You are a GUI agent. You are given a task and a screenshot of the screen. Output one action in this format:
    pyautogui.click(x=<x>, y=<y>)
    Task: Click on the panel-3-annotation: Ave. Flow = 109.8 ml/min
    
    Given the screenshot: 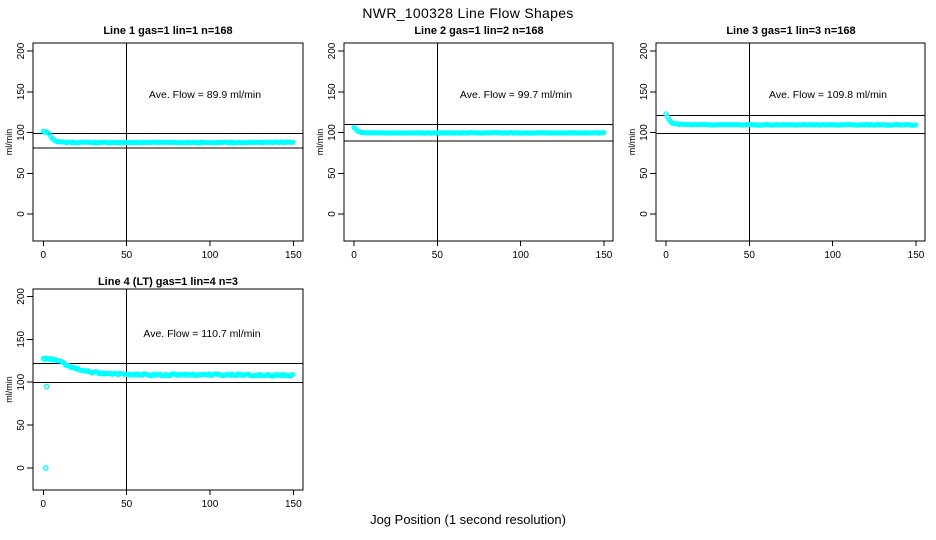 What is the action you would take?
    pyautogui.click(x=828, y=95)
    